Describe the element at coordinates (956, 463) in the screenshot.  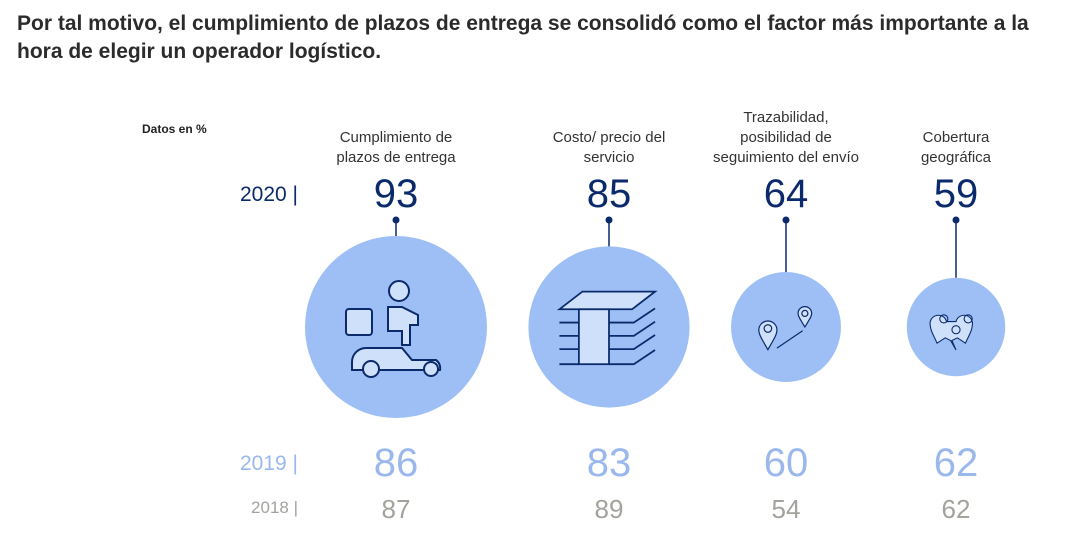
I see `value-2019: 62` at that location.